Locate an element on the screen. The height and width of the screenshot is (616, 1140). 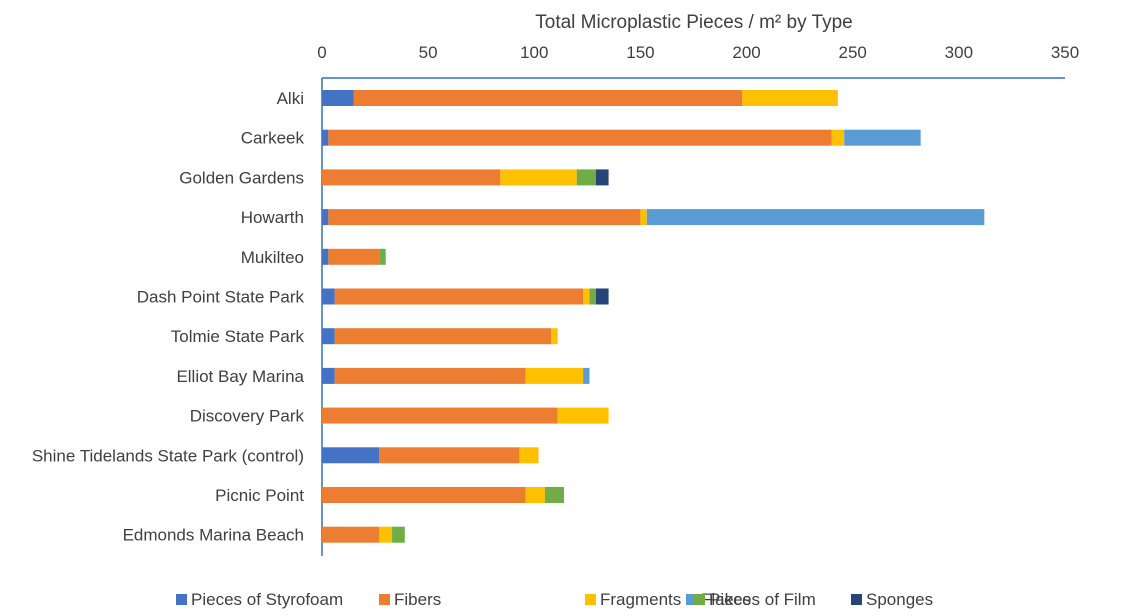
category-label: Carkeek is located at coordinates (273, 138).